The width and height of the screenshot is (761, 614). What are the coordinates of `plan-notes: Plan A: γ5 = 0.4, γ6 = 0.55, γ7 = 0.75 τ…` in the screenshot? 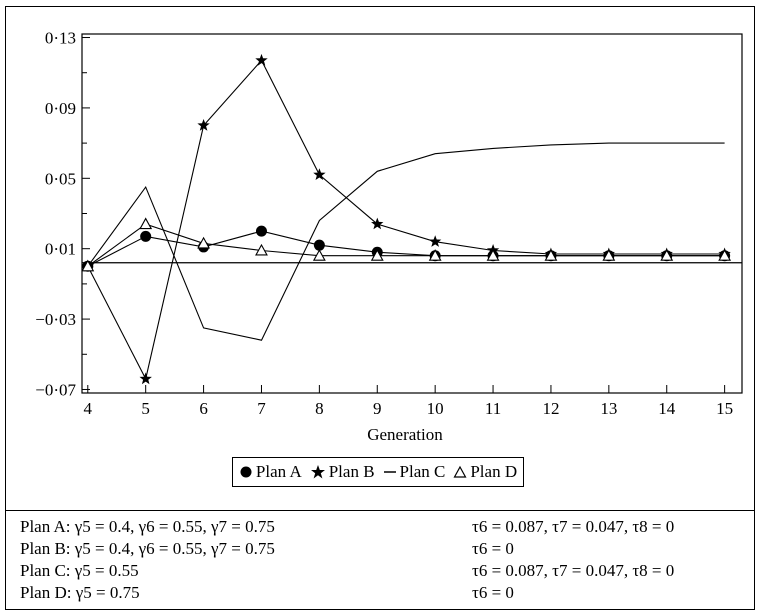 It's located at (385, 560).